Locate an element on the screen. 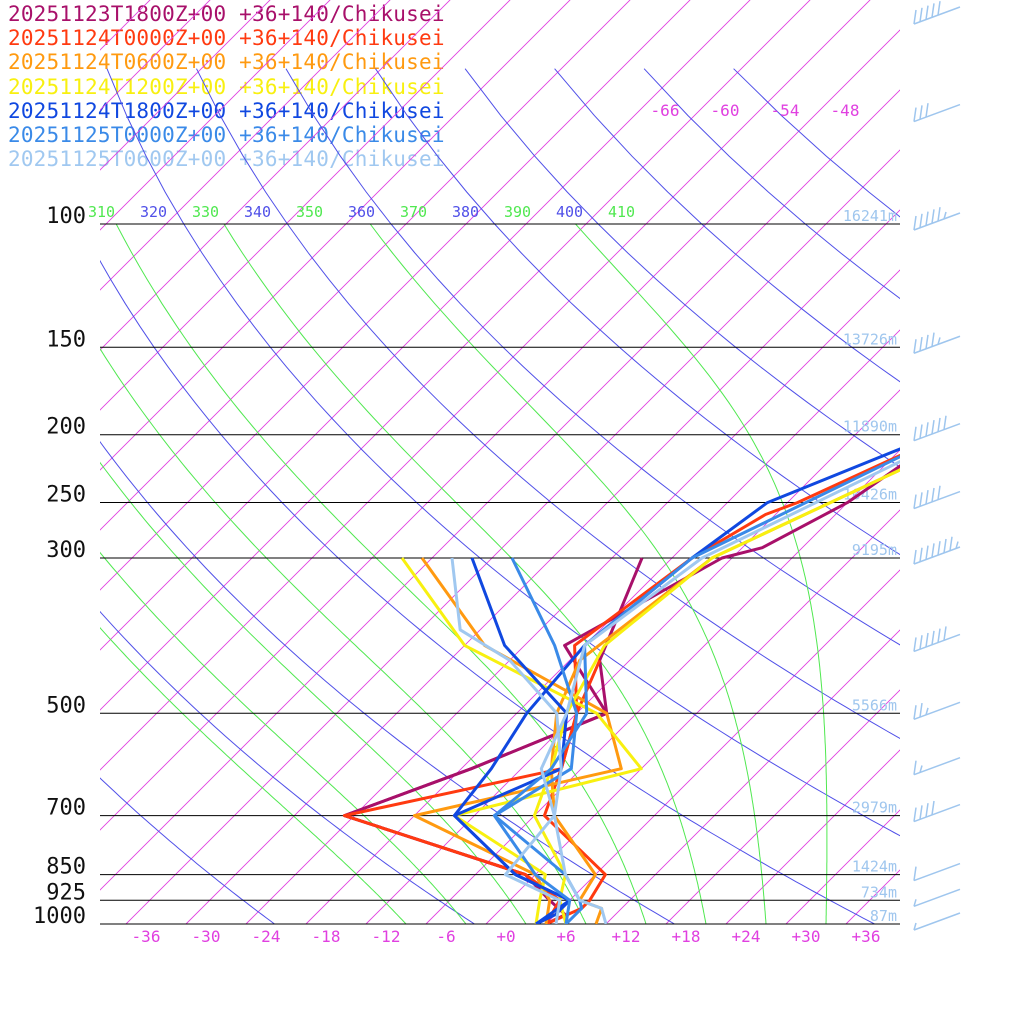  upper-temperature-label: -48 is located at coordinates (845, 110).